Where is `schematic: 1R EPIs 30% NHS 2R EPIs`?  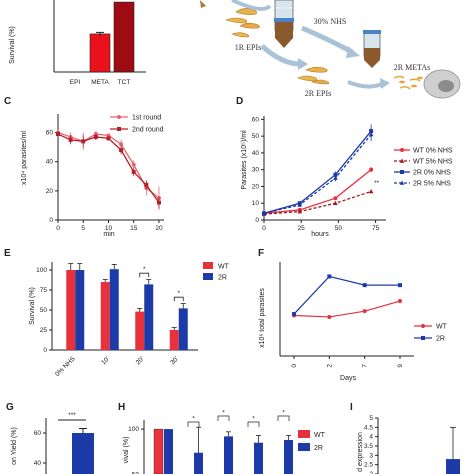
schematic: 1R EPIs 30% NHS 2R EPIs is located at coordinates (330, 49).